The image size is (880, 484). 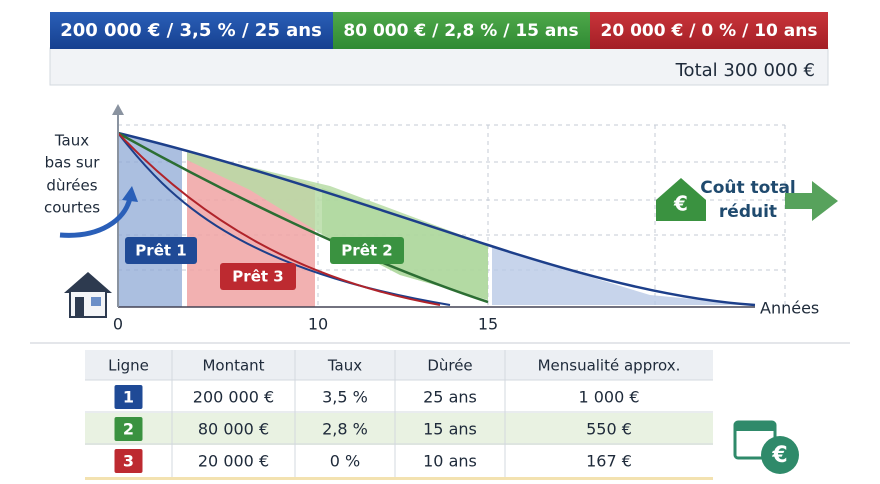 I want to click on cell: 20 000 €, so click(x=233, y=461).